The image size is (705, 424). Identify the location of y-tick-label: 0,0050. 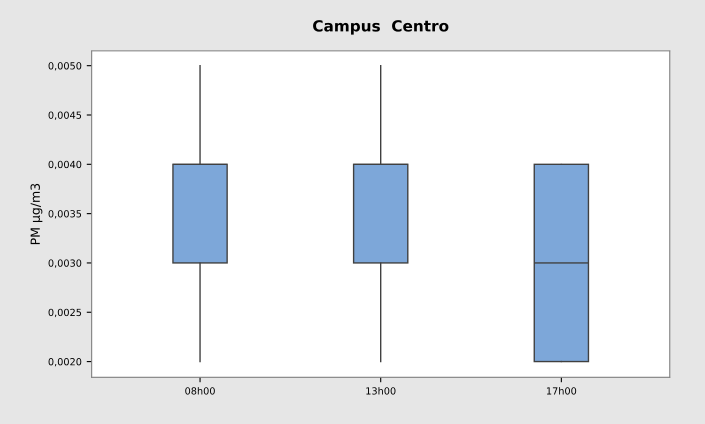
(65, 66).